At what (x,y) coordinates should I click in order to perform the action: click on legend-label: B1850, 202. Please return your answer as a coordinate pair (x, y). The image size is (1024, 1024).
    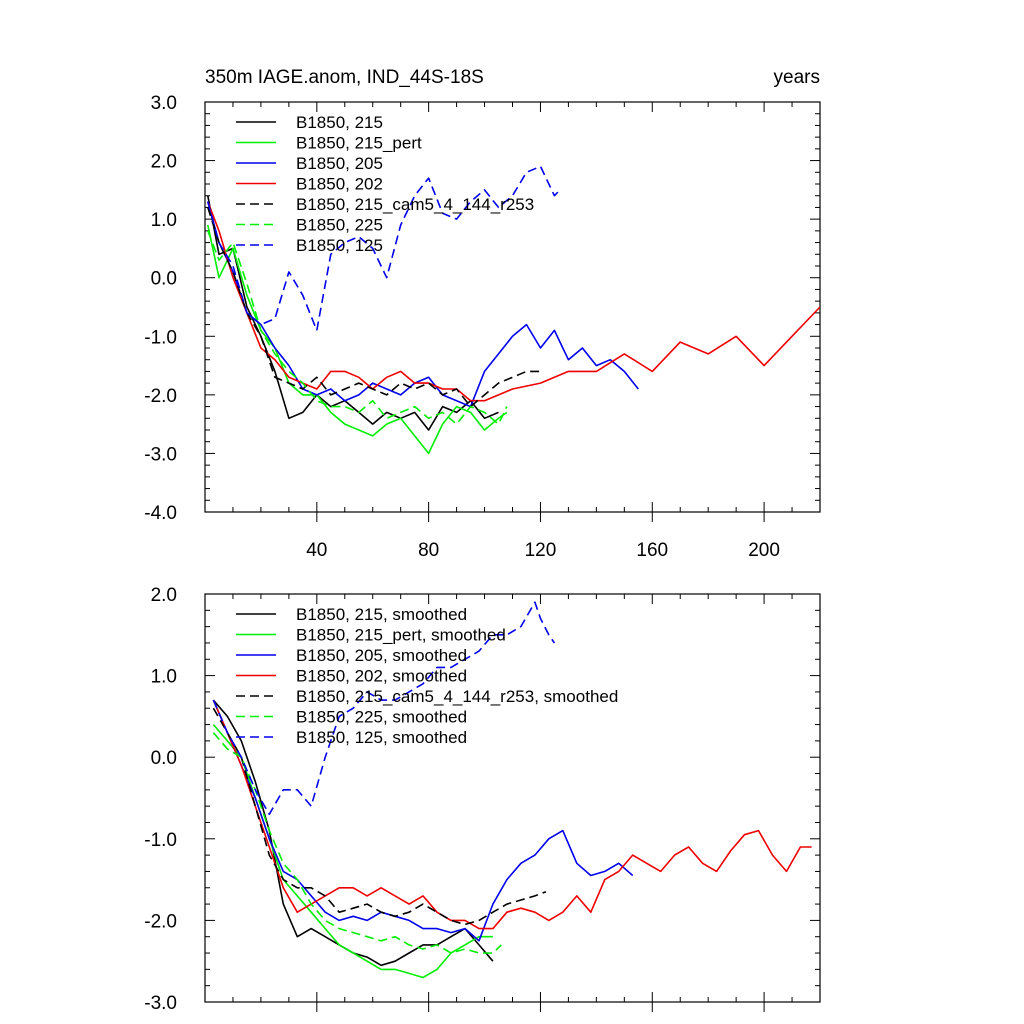
    Looking at the image, I should click on (339, 184).